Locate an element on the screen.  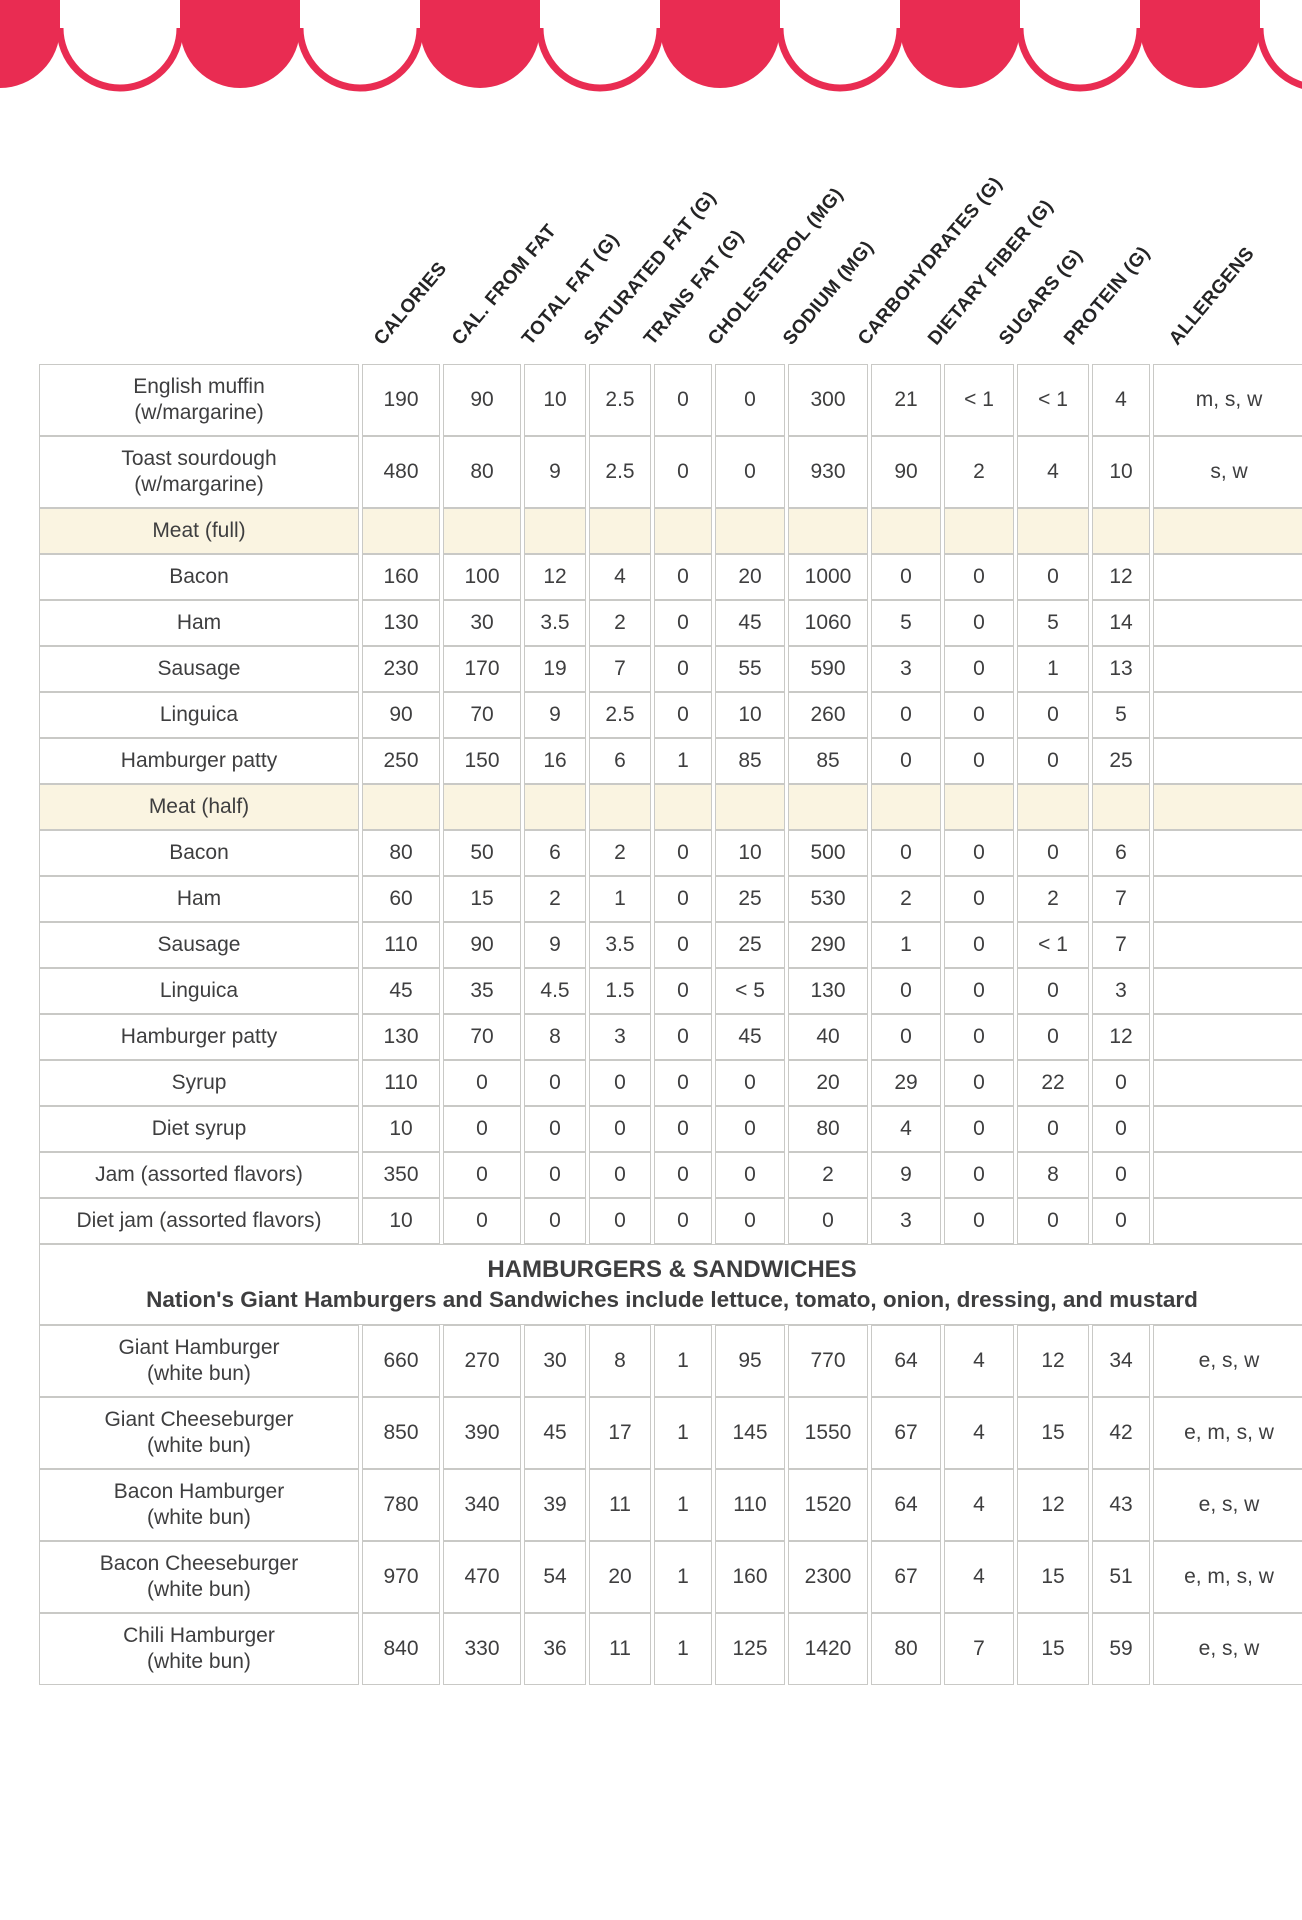
value-cell: 260 is located at coordinates (828, 715).